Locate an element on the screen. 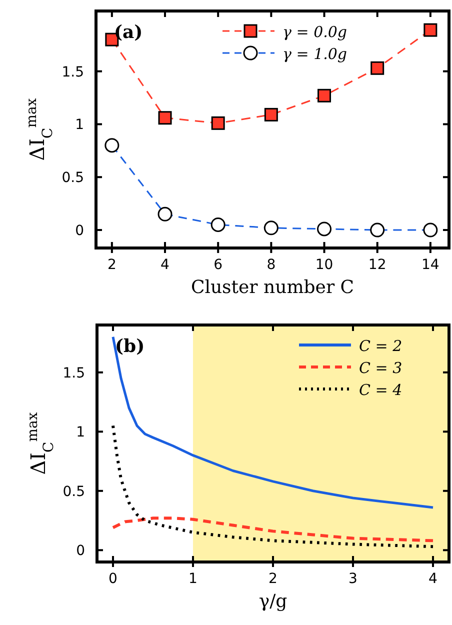 The height and width of the screenshot is (625, 452). legend-label: C = 4 is located at coordinates (380, 390).